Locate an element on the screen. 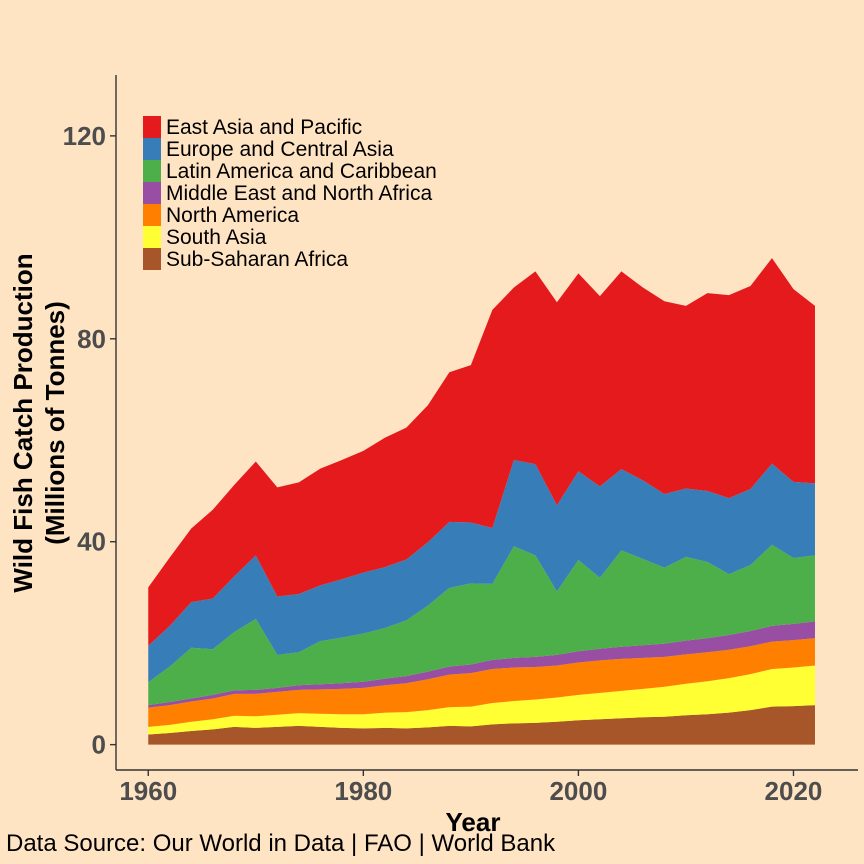 Image resolution: width=864 pixels, height=864 pixels. legend-swatch-sub-saharan-africa is located at coordinates (152, 259).